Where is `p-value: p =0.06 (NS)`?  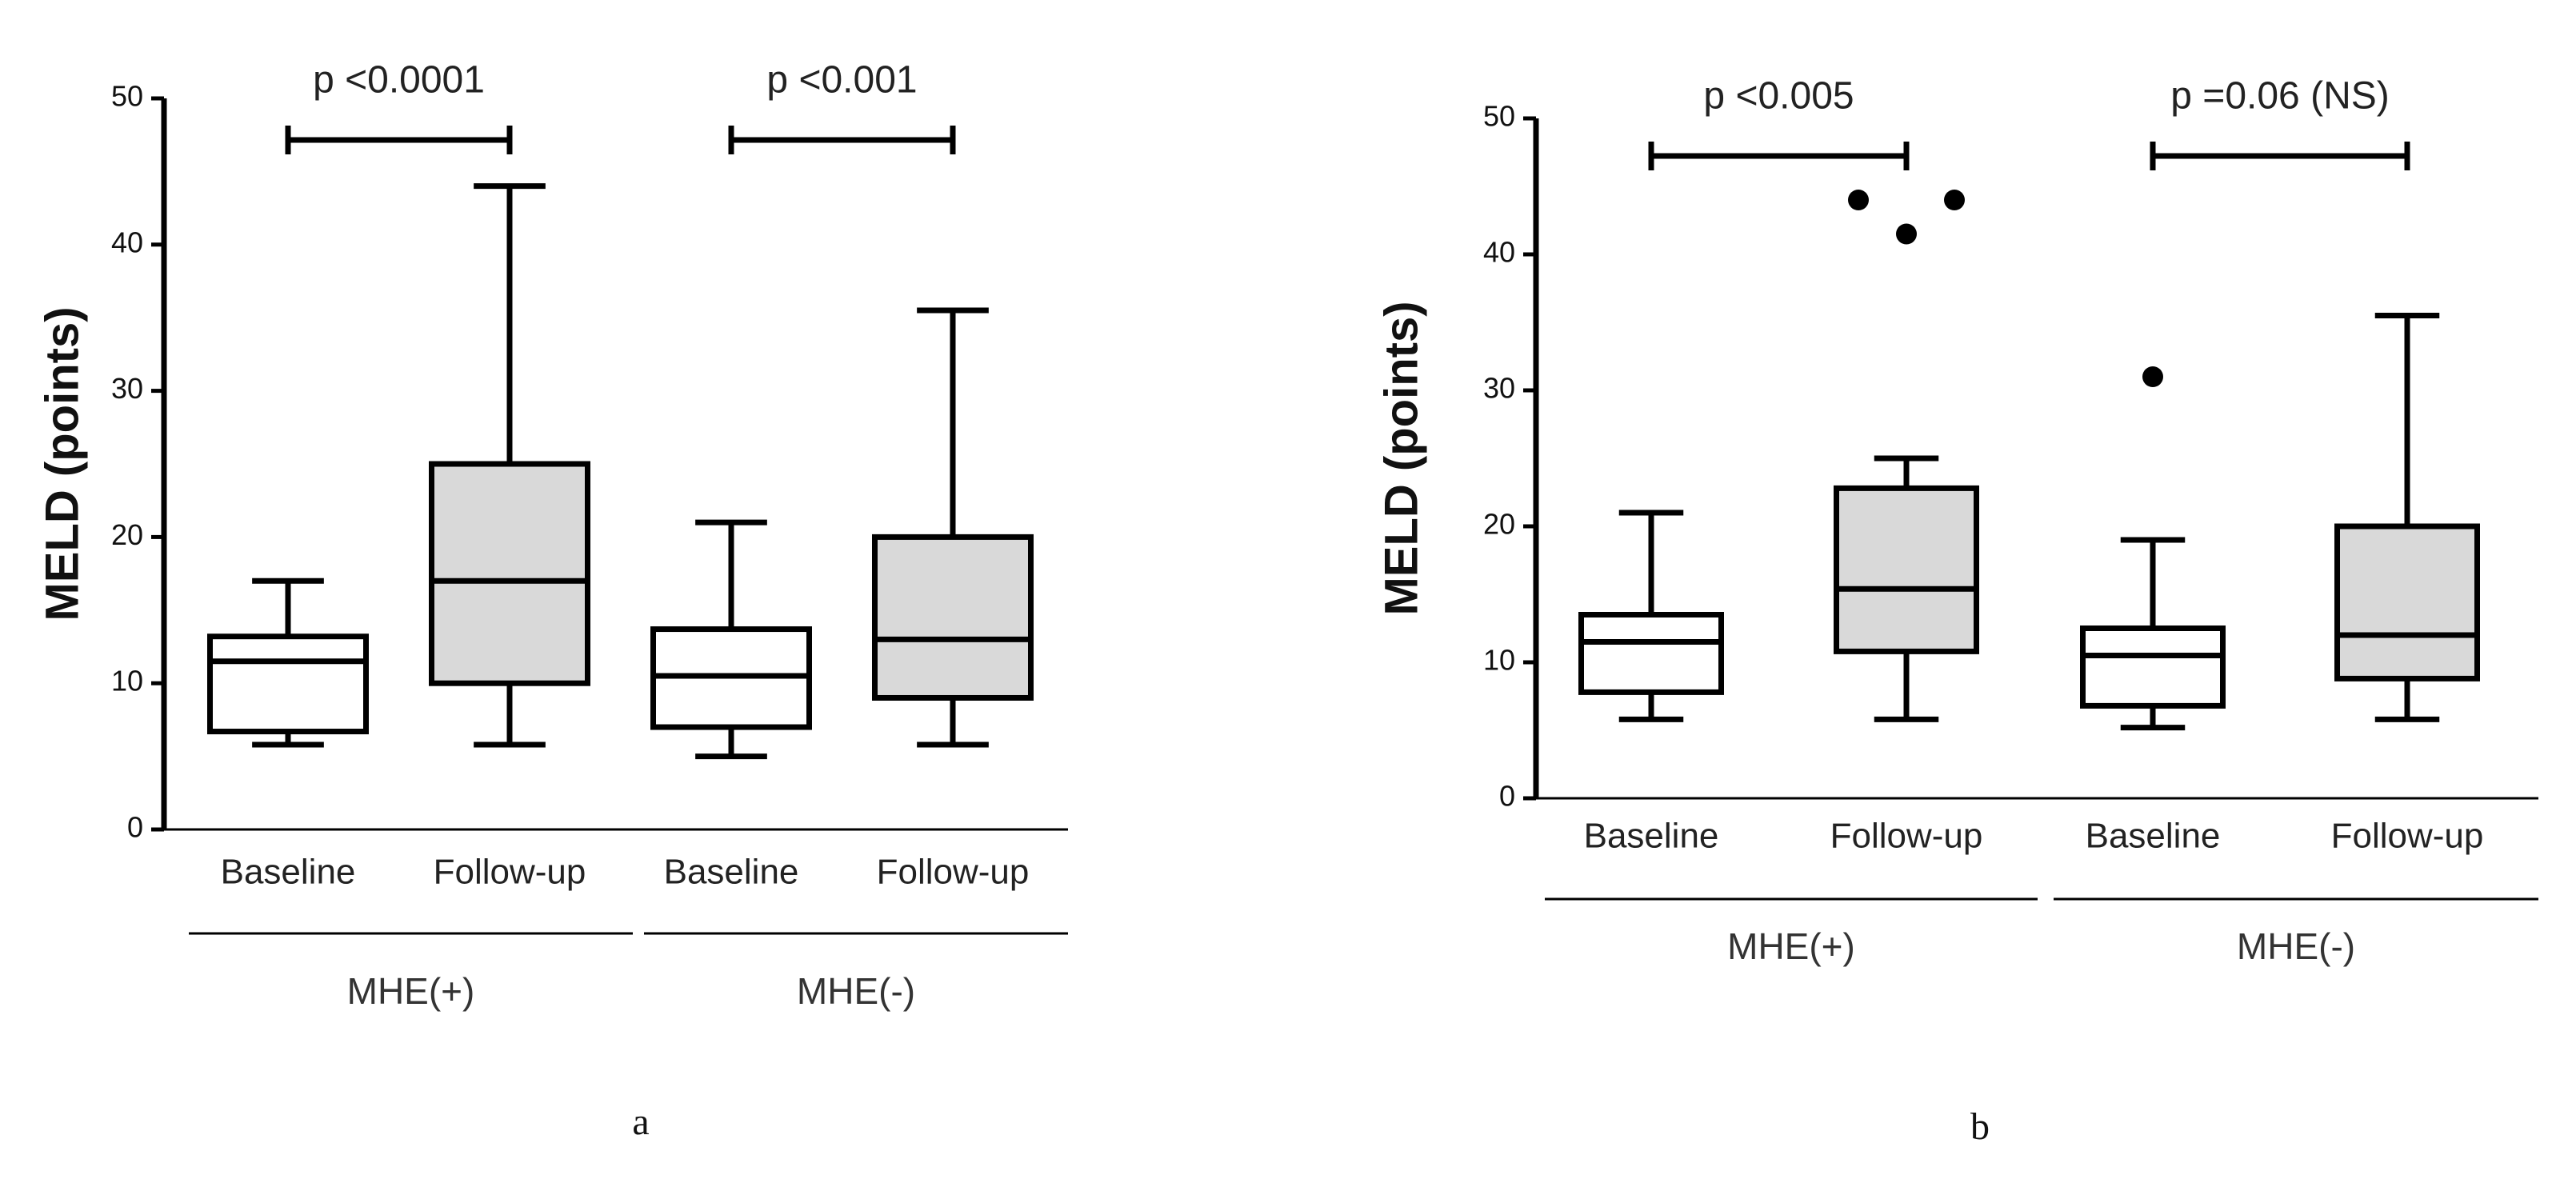 p-value: p =0.06 (NS) is located at coordinates (2279, 96).